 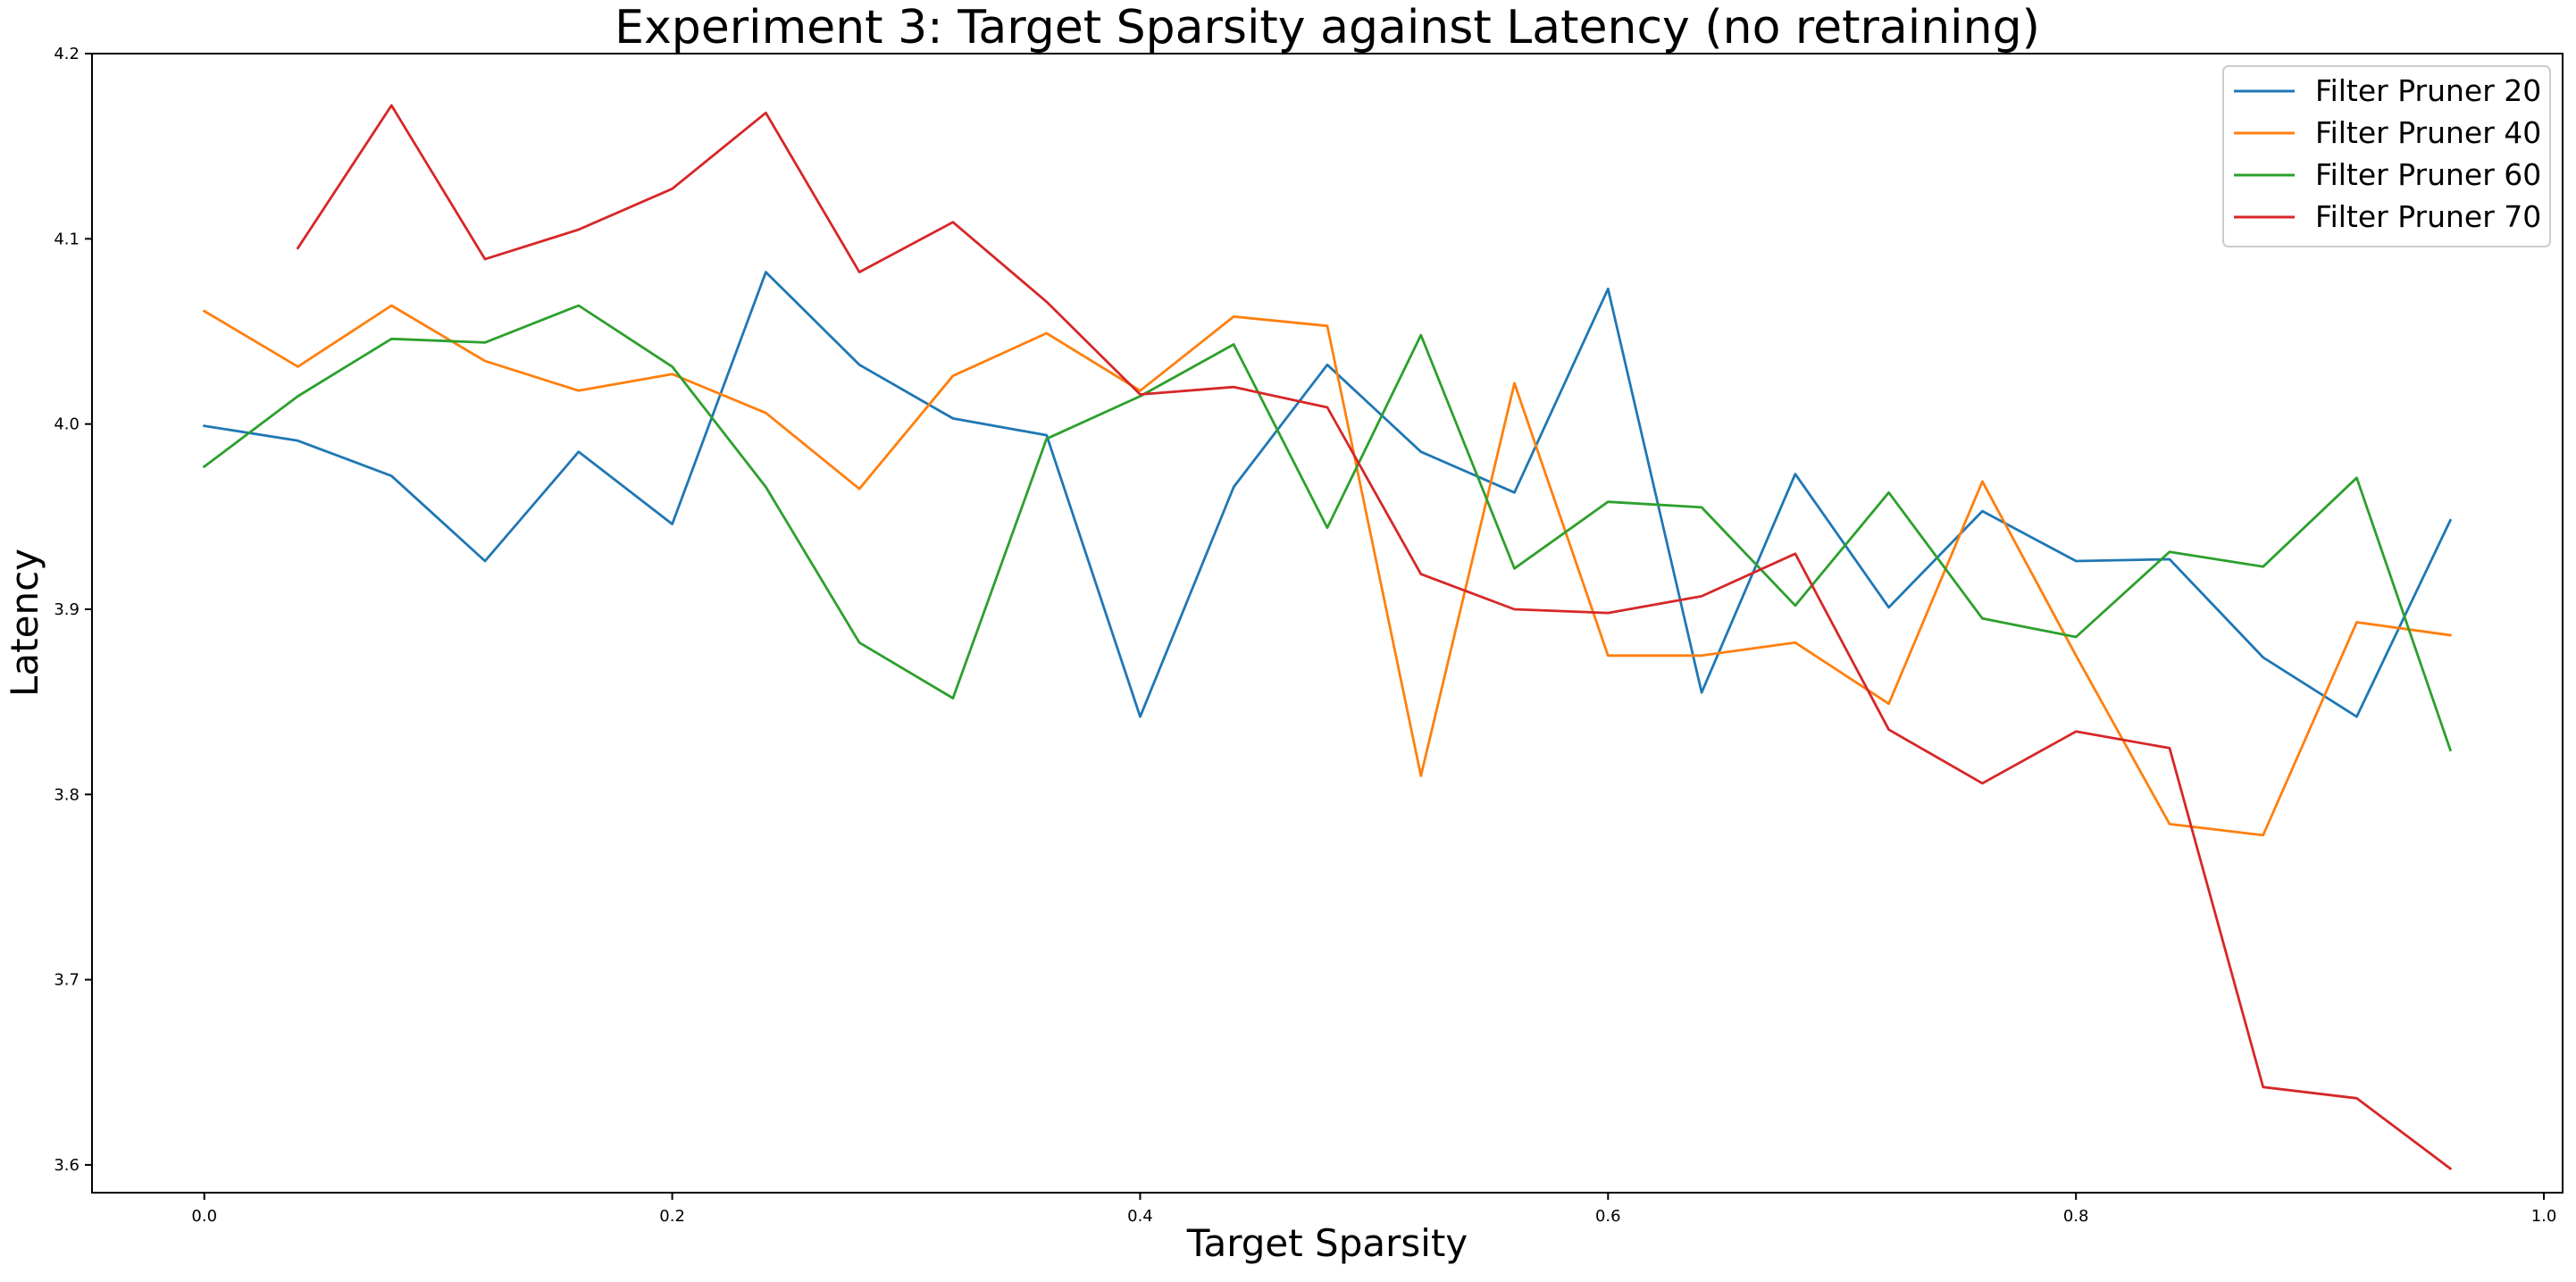 I want to click on y-tick-label: 3.8, so click(x=67, y=794).